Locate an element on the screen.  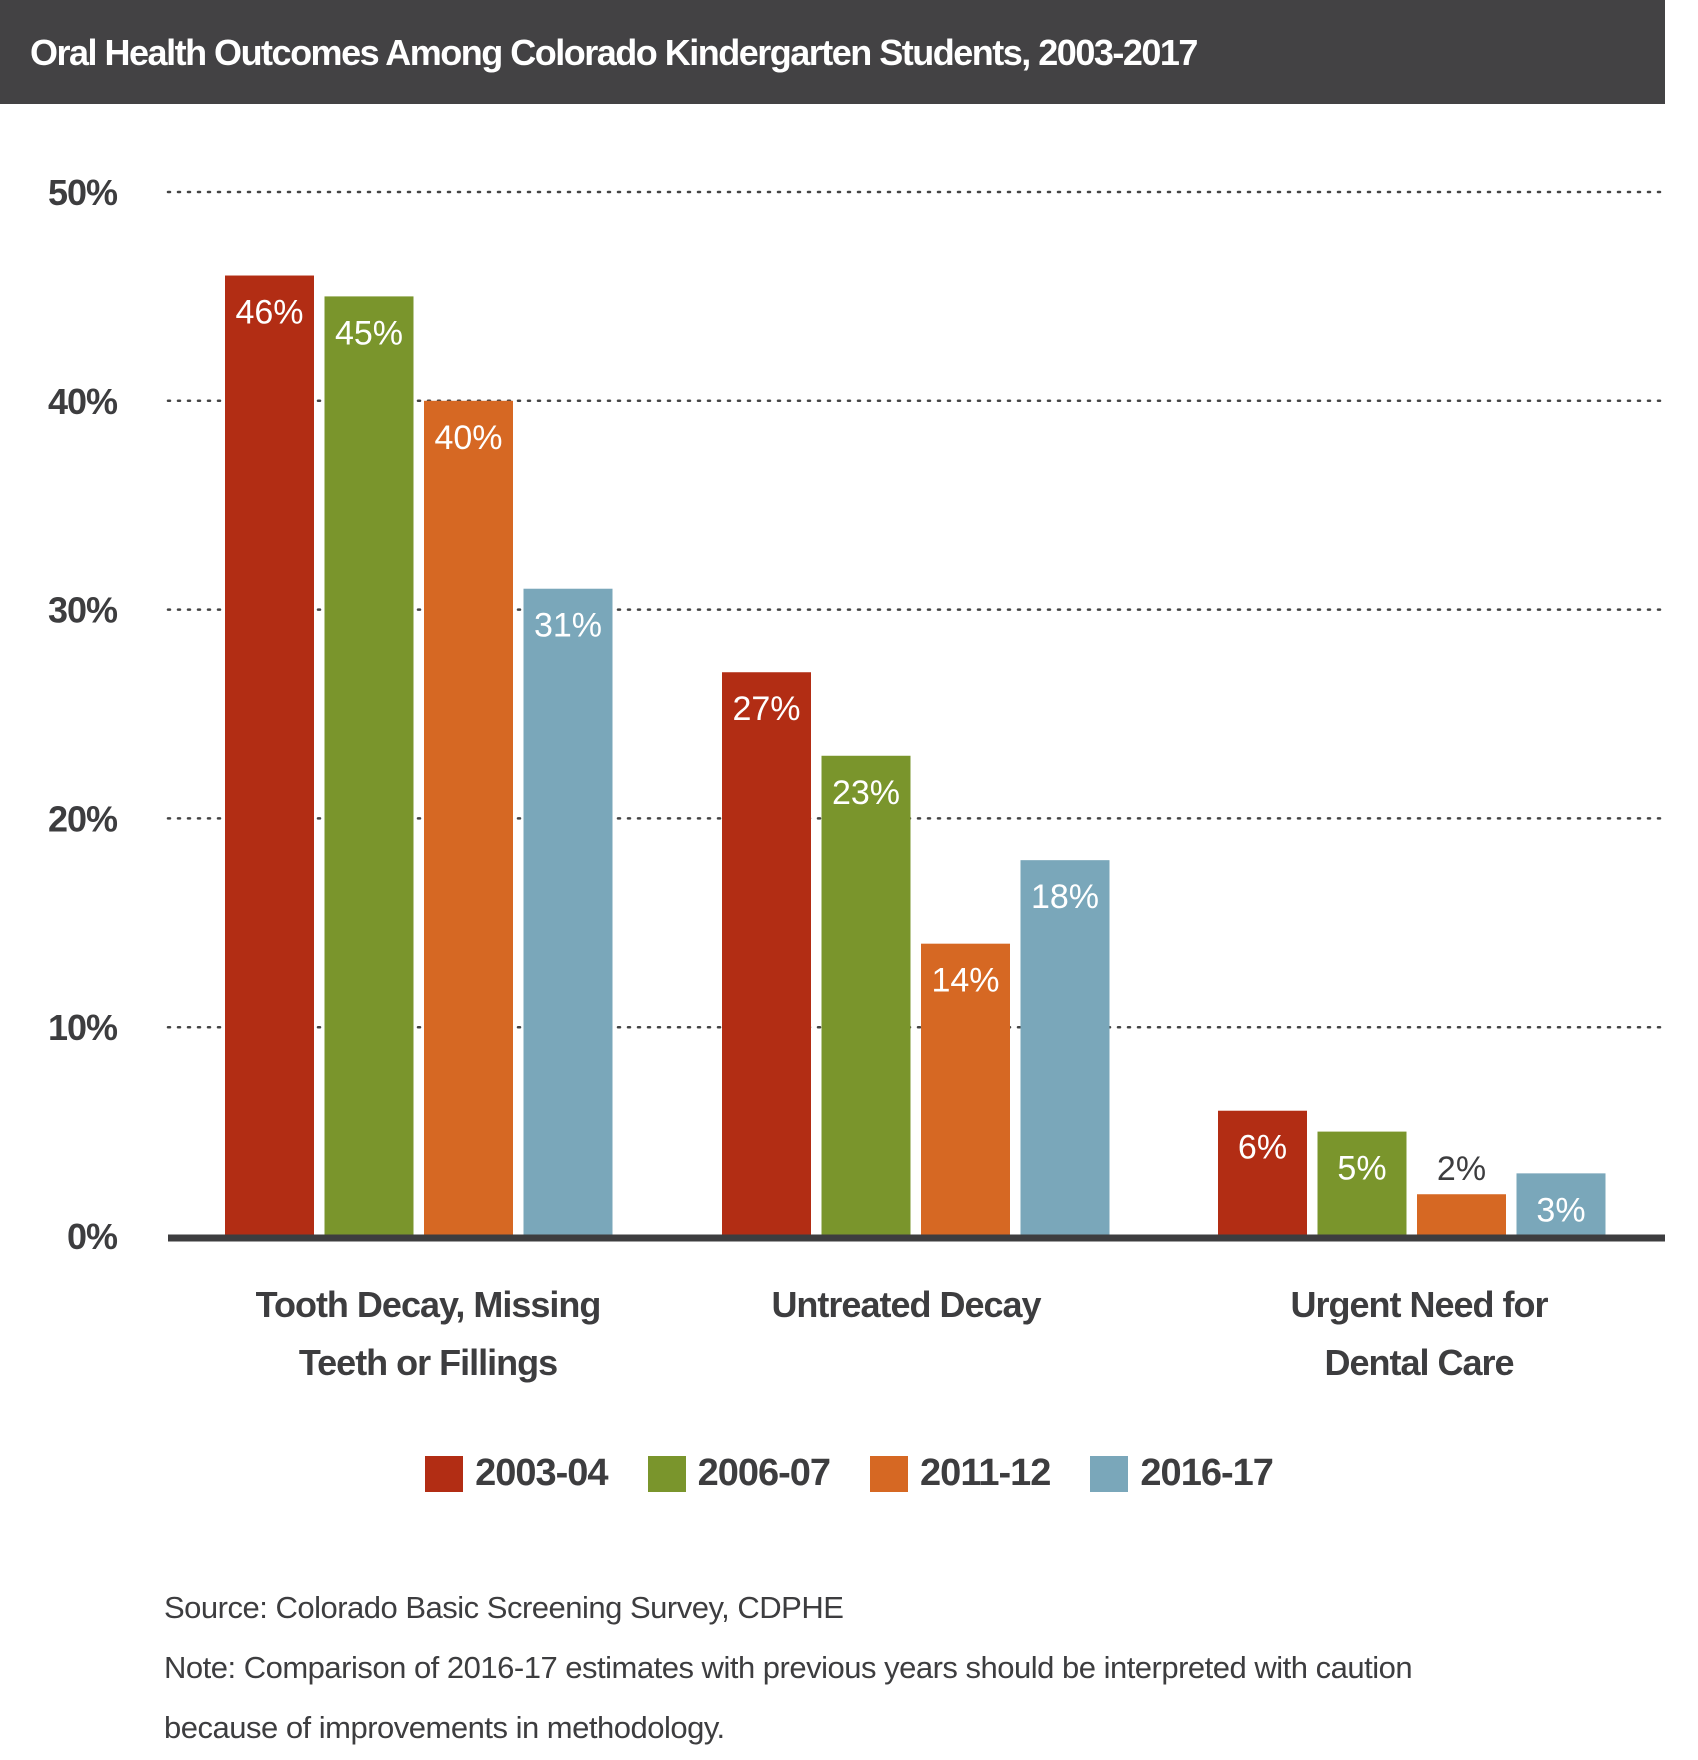
x-category-label-line: Tooth Decay, Missing is located at coordinates (428, 1304).